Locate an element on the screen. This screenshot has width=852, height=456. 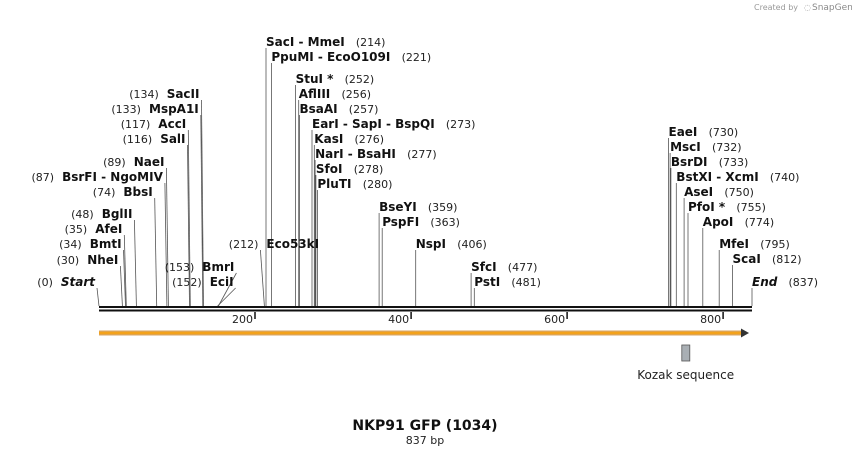
enzyme-acci: (117) AccI is located at coordinates (154, 124).